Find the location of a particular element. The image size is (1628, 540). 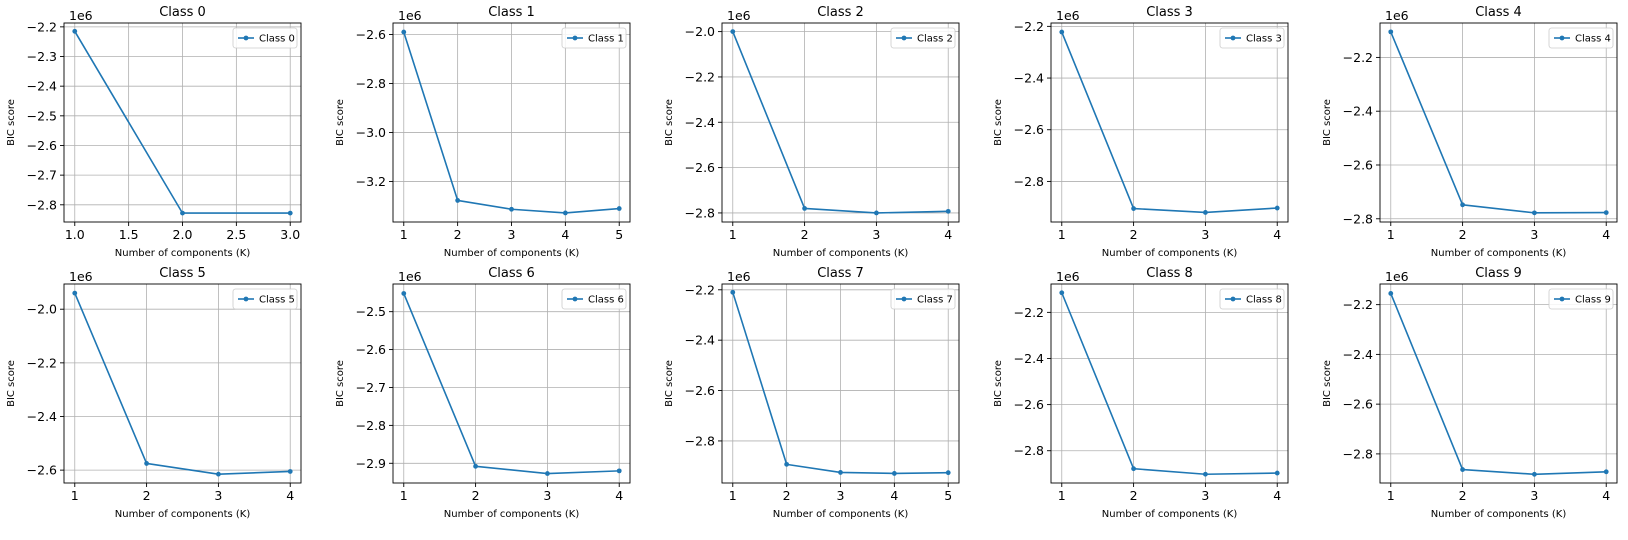

x-tick-label: 1.5 is located at coordinates (129, 234).